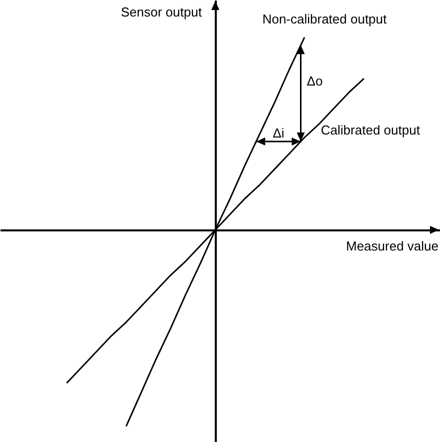  What do you see at coordinates (161, 12) in the screenshot?
I see `y-axis-title: Sensor output` at bounding box center [161, 12].